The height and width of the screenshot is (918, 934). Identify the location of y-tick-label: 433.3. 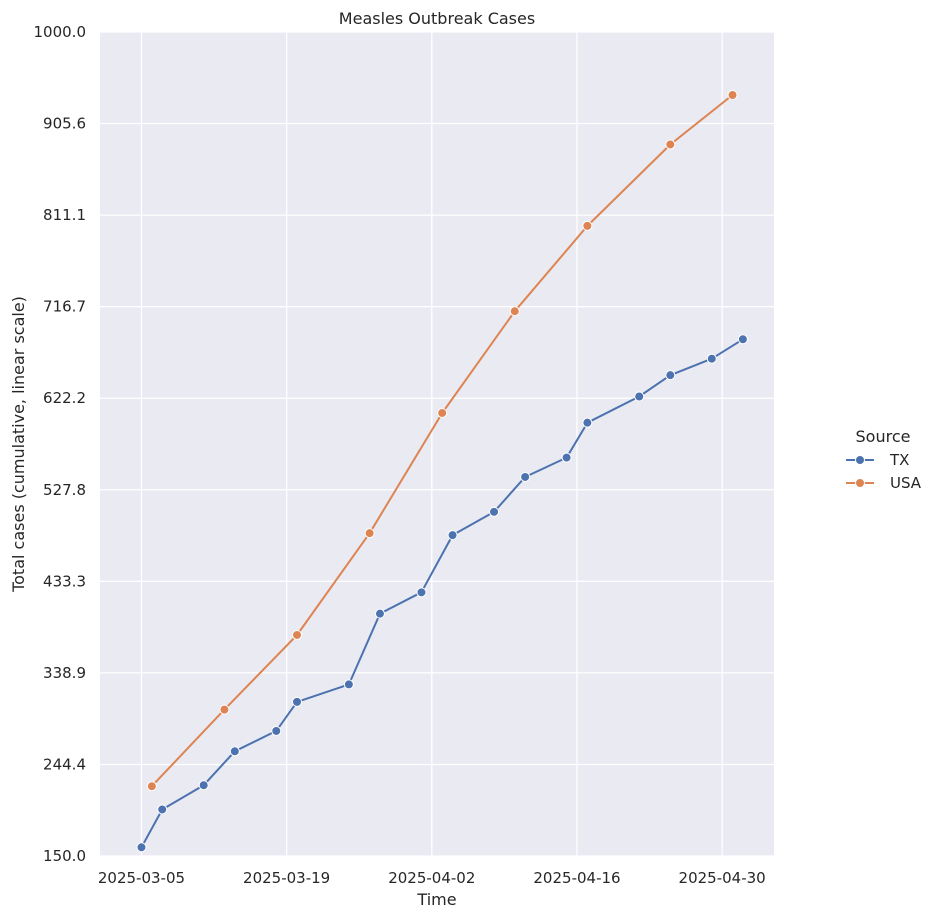
(64, 581).